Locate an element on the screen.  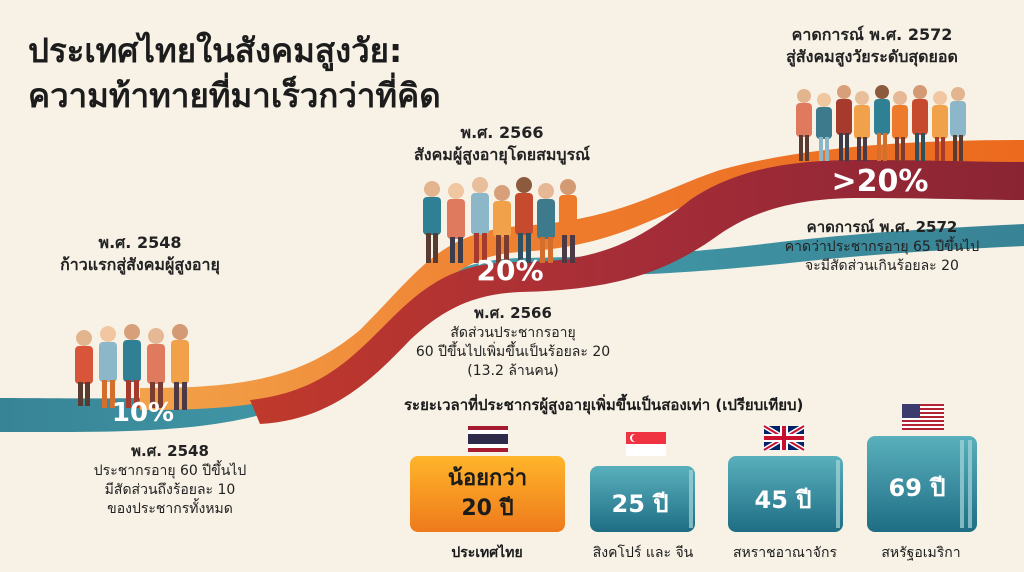
milestone-2572-year: คาดการณ์ พ.ศ. 2572 is located at coordinates (872, 34).